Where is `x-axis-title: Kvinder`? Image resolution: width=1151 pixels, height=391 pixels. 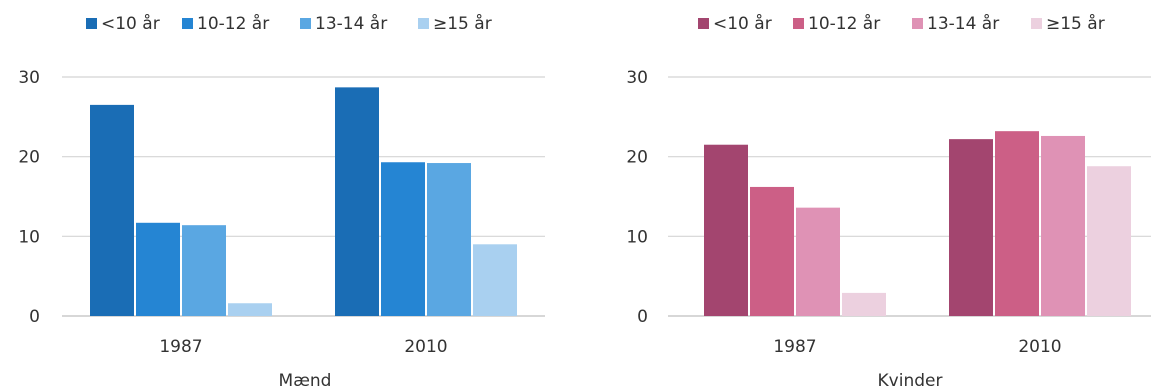
x-axis-title: Kvinder is located at coordinates (910, 381).